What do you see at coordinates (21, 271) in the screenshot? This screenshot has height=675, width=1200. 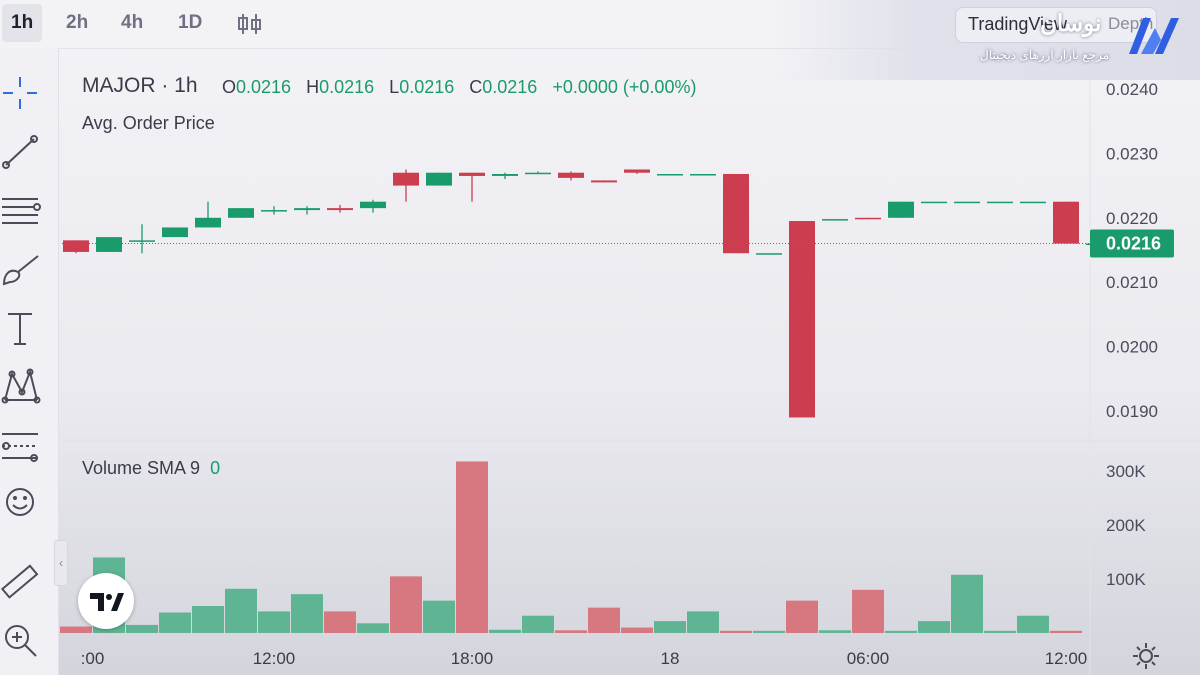 I see `brush-icon` at bounding box center [21, 271].